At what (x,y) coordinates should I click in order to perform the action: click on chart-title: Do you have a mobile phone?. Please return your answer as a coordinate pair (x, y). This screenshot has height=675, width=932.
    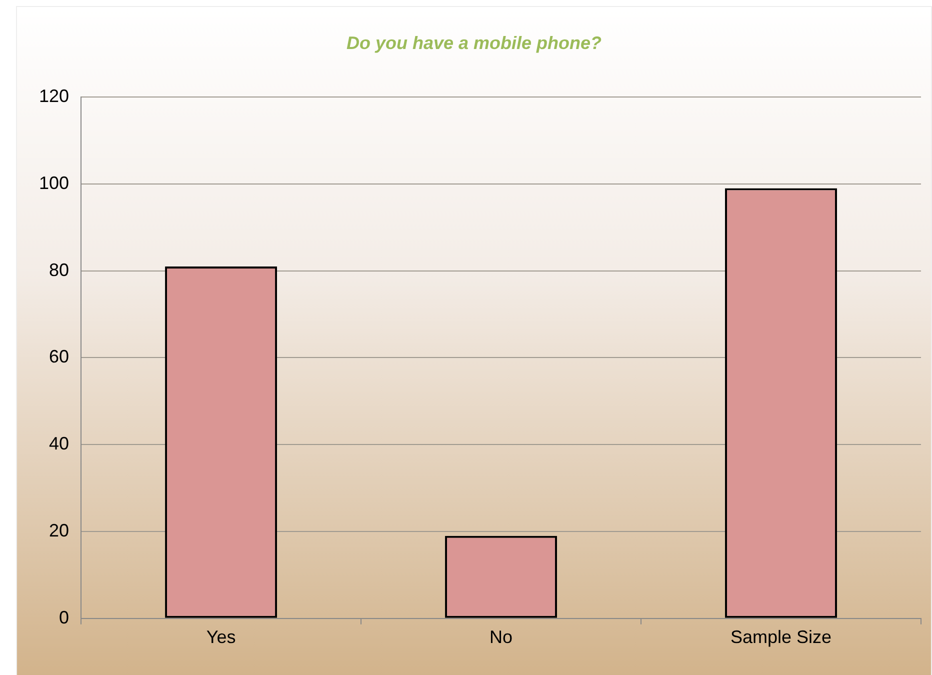
    Looking at the image, I should click on (474, 43).